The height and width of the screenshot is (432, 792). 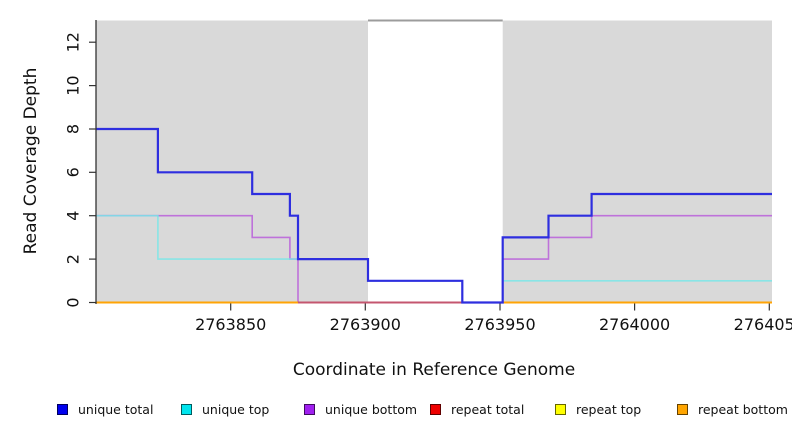 What do you see at coordinates (62, 409) in the screenshot?
I see `legend-swatch-unique-total` at bounding box center [62, 409].